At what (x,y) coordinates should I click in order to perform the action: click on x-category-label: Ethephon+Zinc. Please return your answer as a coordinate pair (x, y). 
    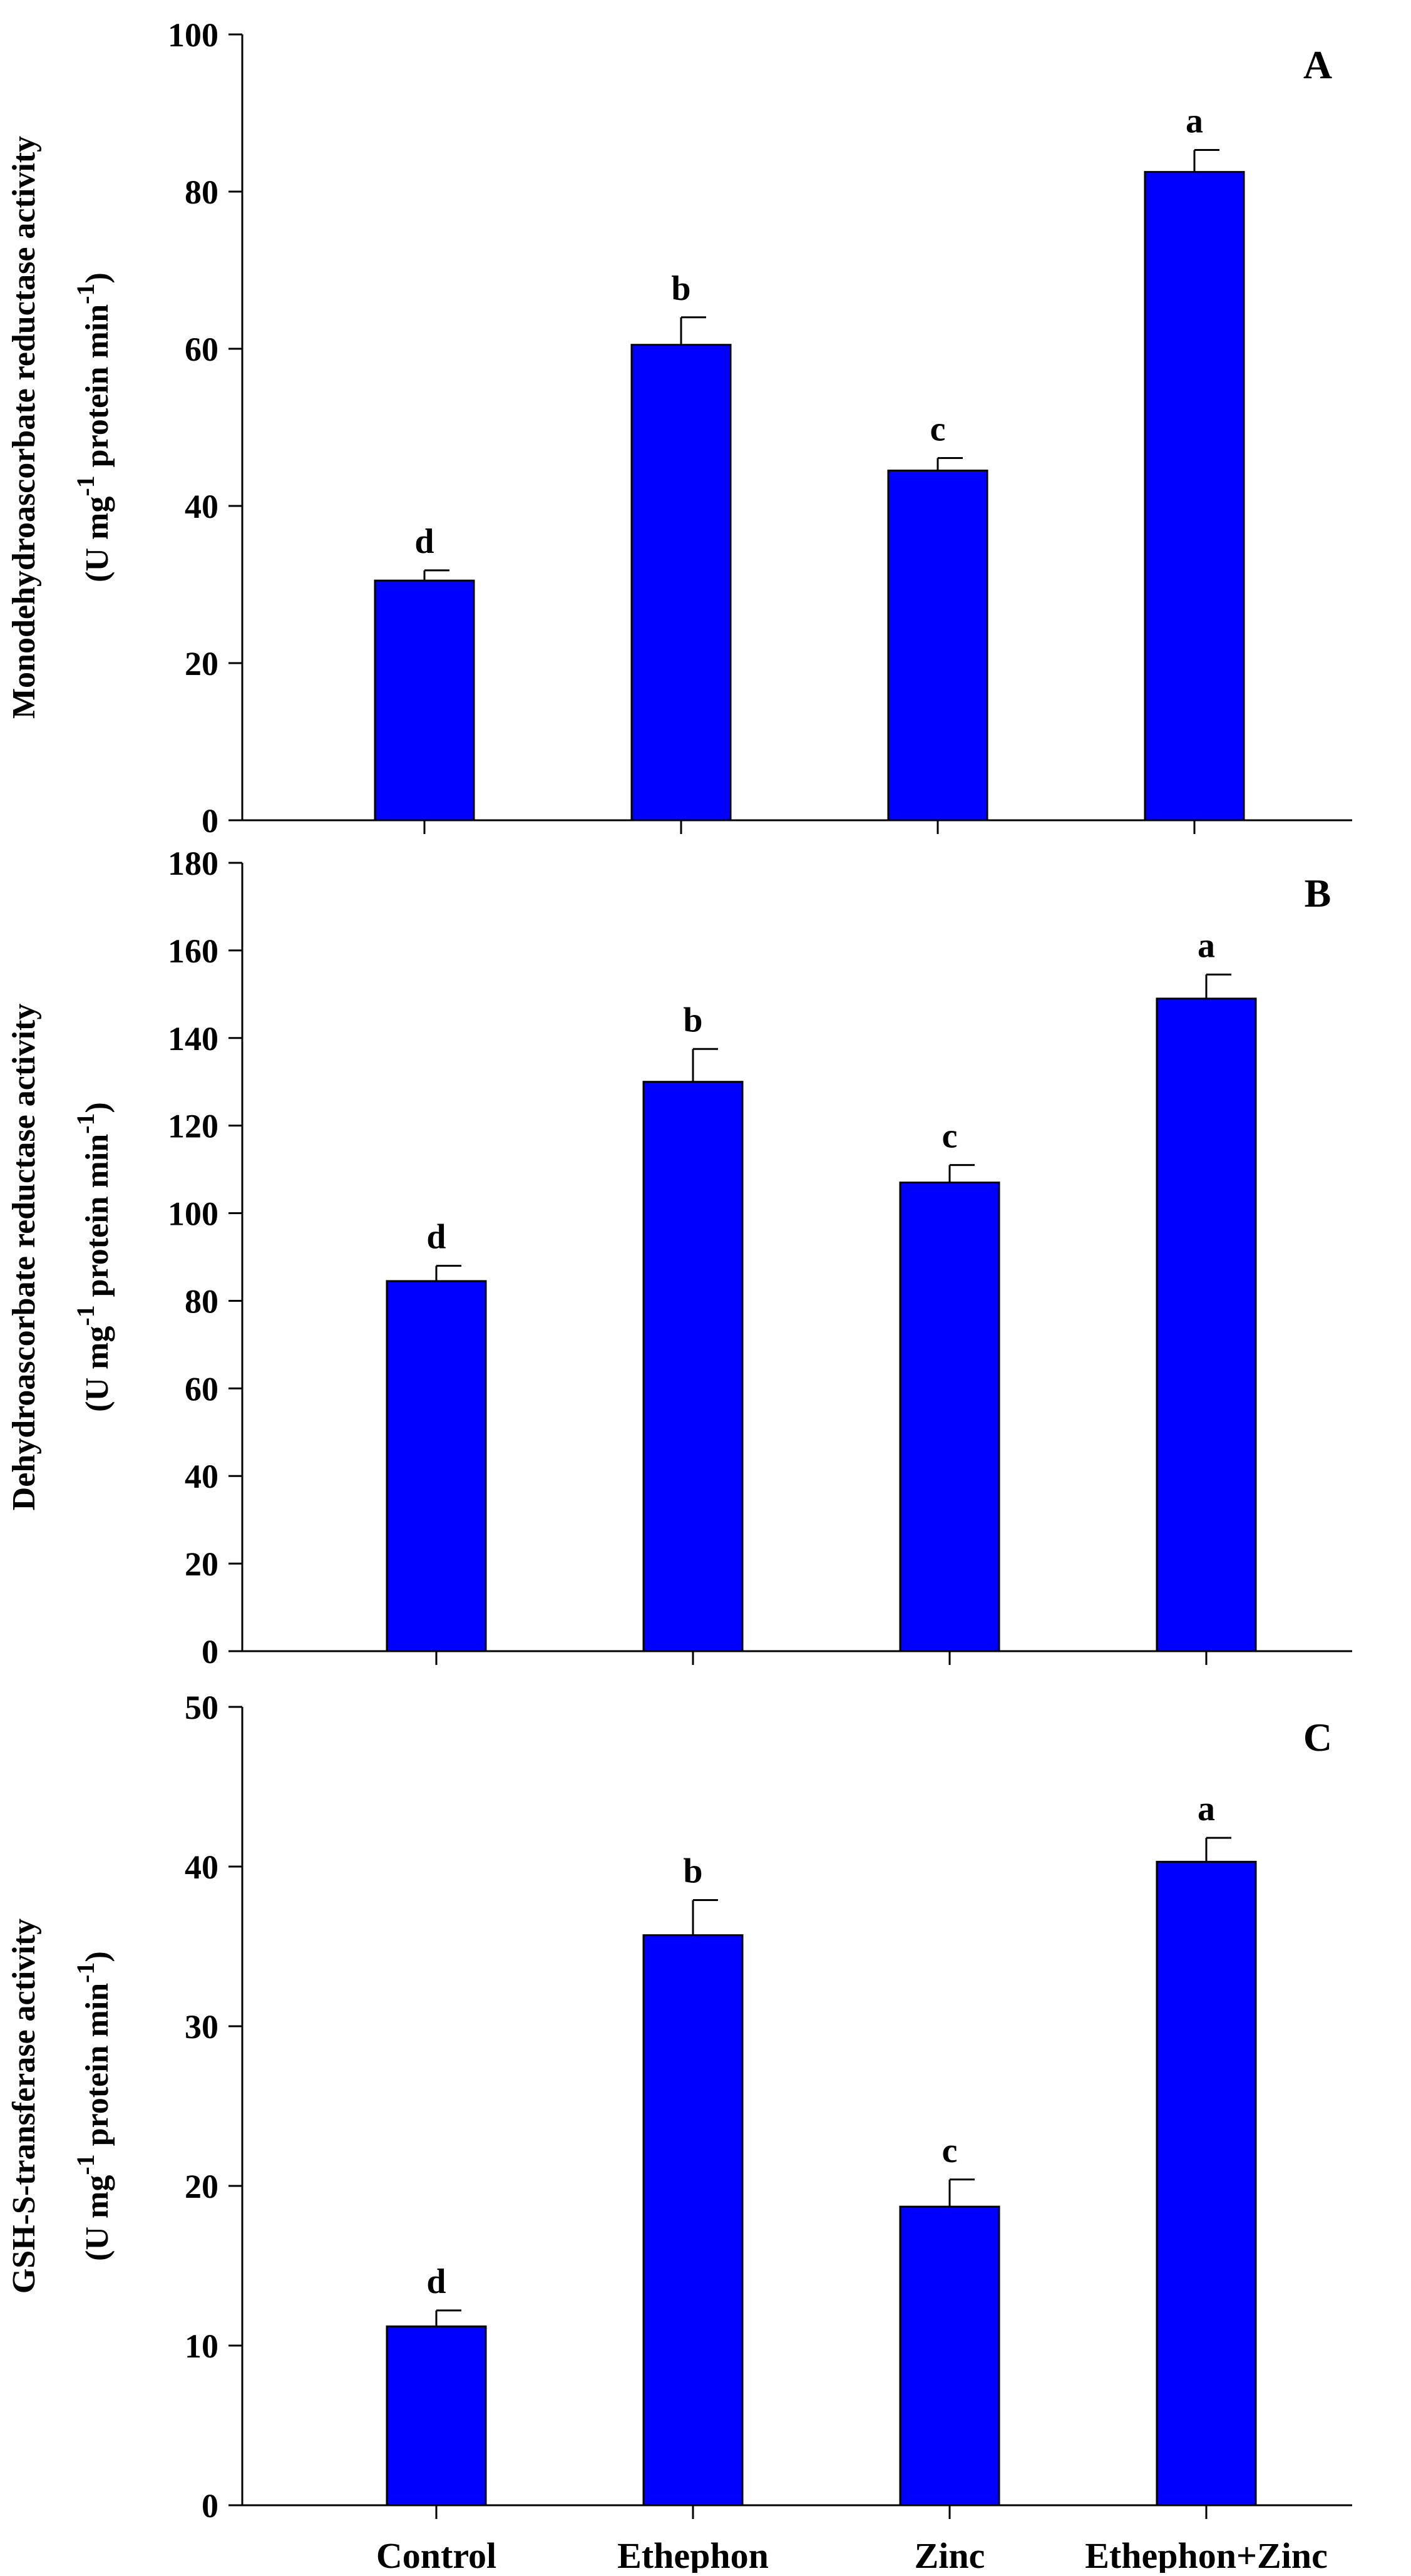
    Looking at the image, I should click on (1206, 2554).